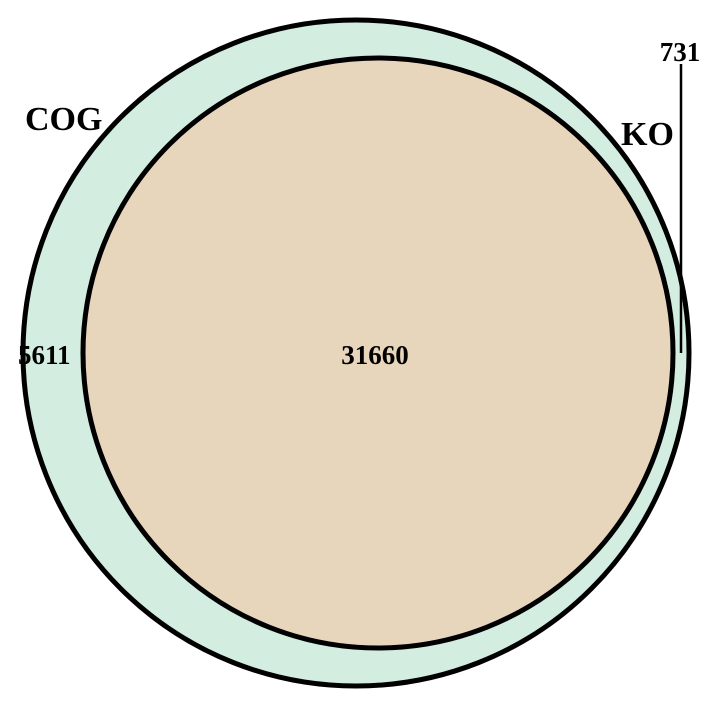 Image resolution: width=708 pixels, height=708 pixels. Describe the element at coordinates (63, 119) in the screenshot. I see `cog-set-label: COG` at that location.